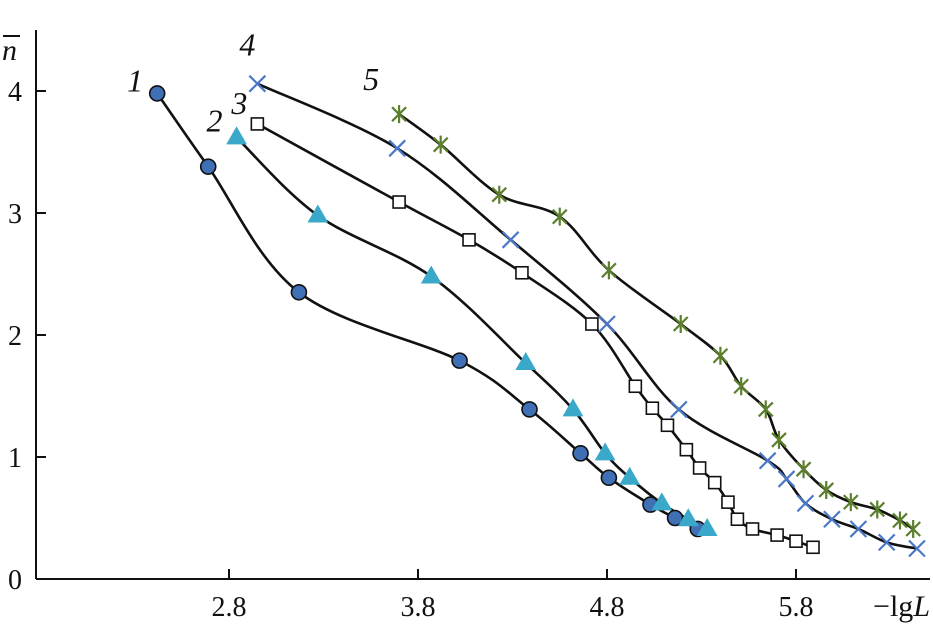 This screenshot has width=933, height=633. Describe the element at coordinates (238, 103) in the screenshot. I see `series-3-label: 3` at that location.